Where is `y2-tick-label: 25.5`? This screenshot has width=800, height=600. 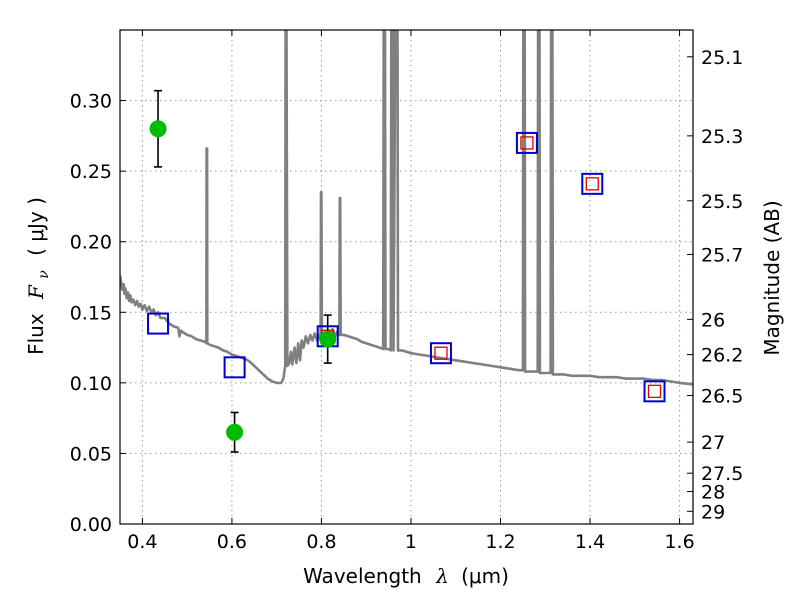 y2-tick-label: 25.5 is located at coordinates (722, 202).